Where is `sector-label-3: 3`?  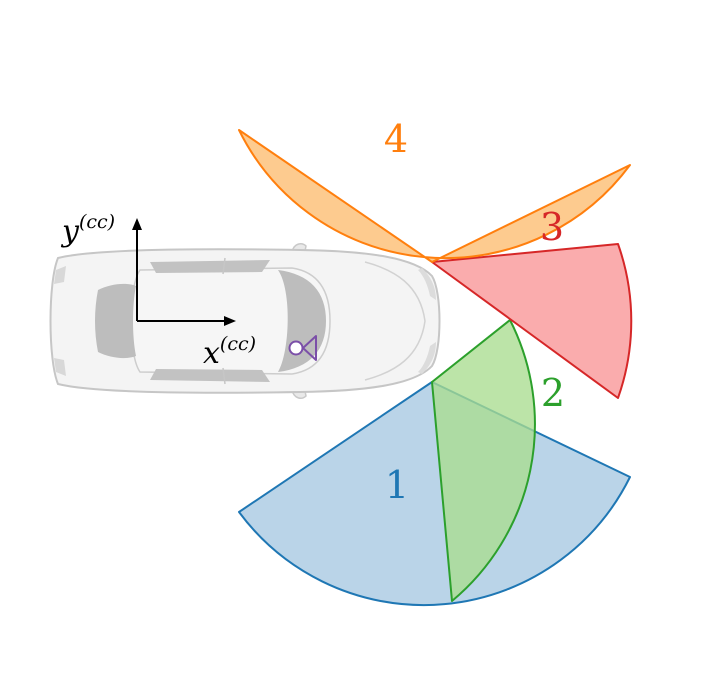 sector-label-3: 3 is located at coordinates (552, 227).